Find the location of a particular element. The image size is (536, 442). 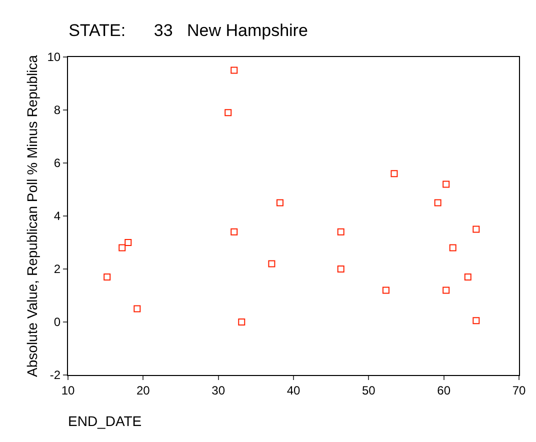

x-axis-title: END_DATE is located at coordinates (105, 421).